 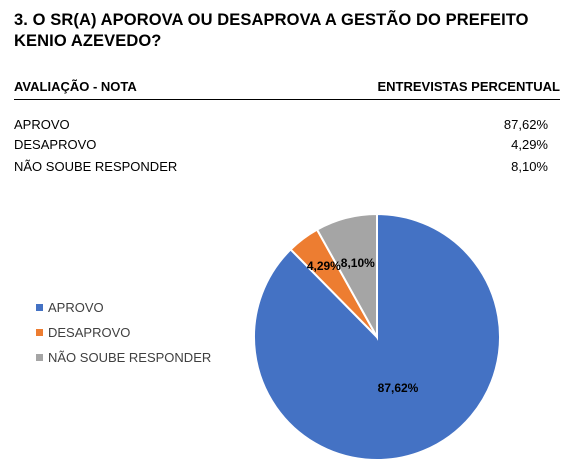 What do you see at coordinates (42, 124) in the screenshot?
I see `row-label: APROVO` at bounding box center [42, 124].